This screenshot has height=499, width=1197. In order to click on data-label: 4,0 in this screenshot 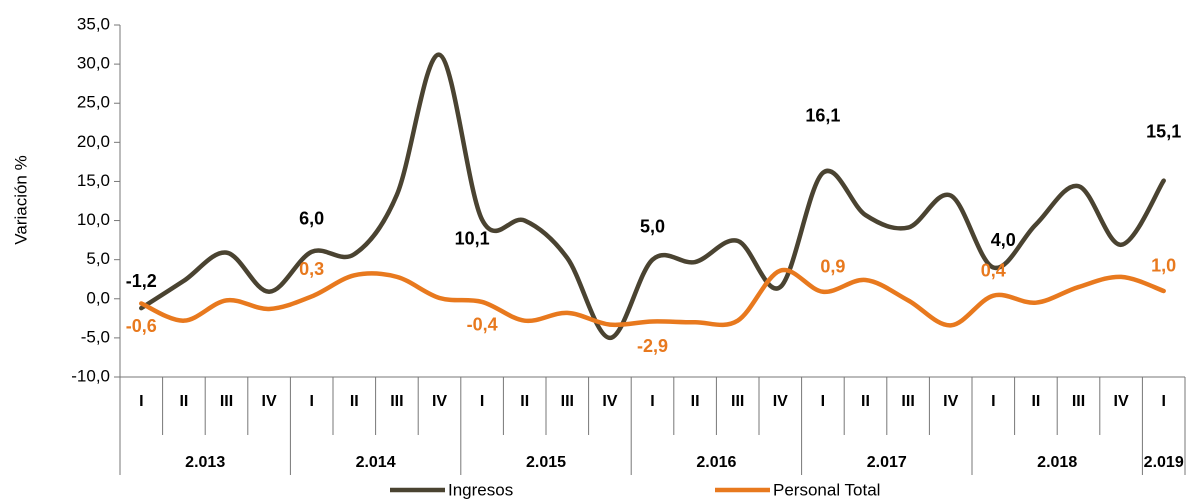, I will do `click(1003, 240)`.